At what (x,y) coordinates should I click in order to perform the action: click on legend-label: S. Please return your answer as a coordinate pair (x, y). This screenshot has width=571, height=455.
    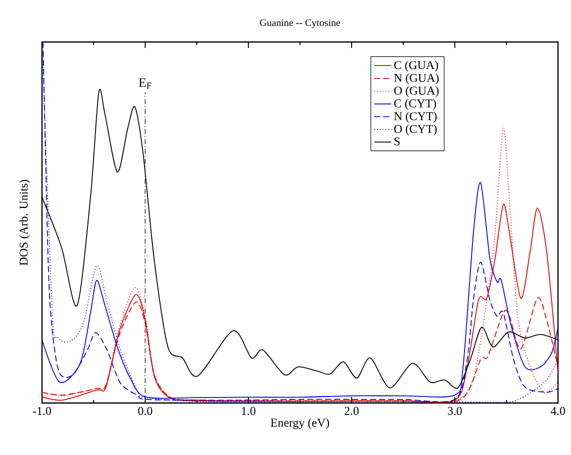
    Looking at the image, I should click on (397, 141).